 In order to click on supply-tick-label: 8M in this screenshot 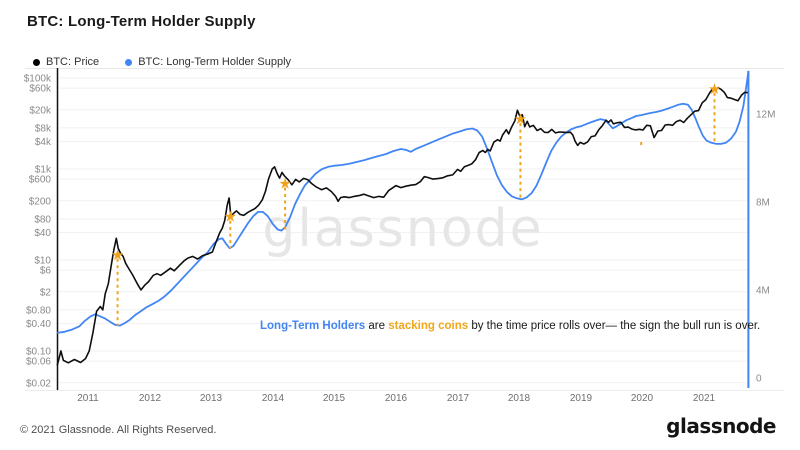, I will do `click(763, 203)`.